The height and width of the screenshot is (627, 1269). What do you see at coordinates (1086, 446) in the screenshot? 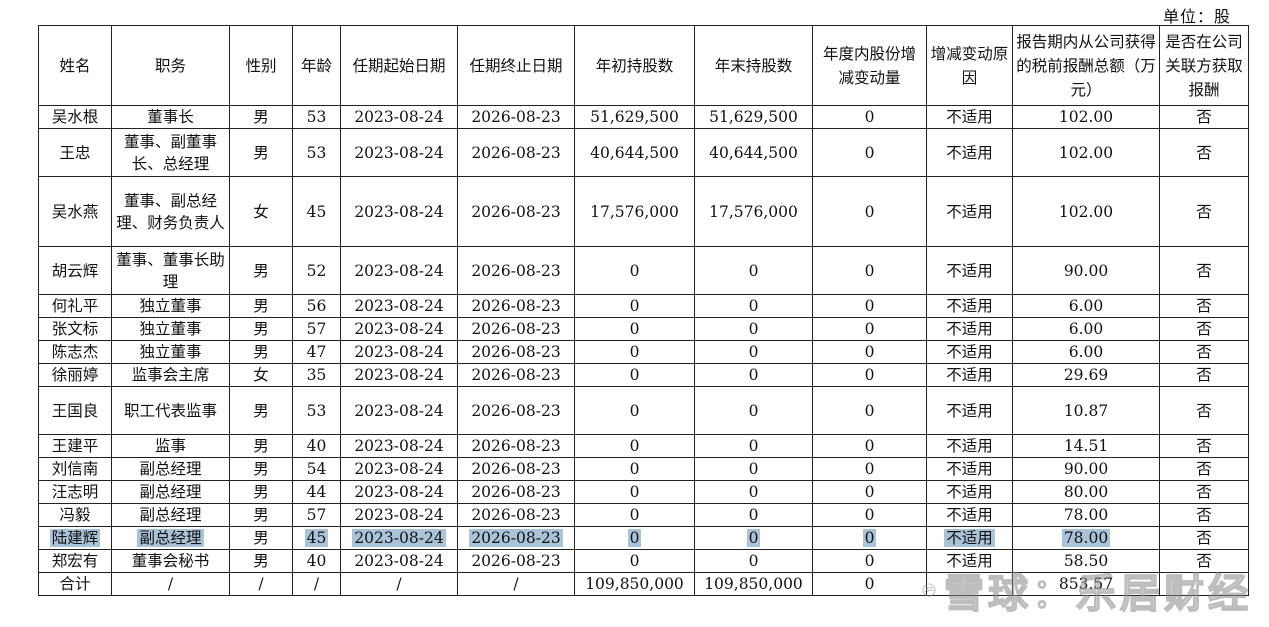
I see `table-cell: 14.51` at bounding box center [1086, 446].